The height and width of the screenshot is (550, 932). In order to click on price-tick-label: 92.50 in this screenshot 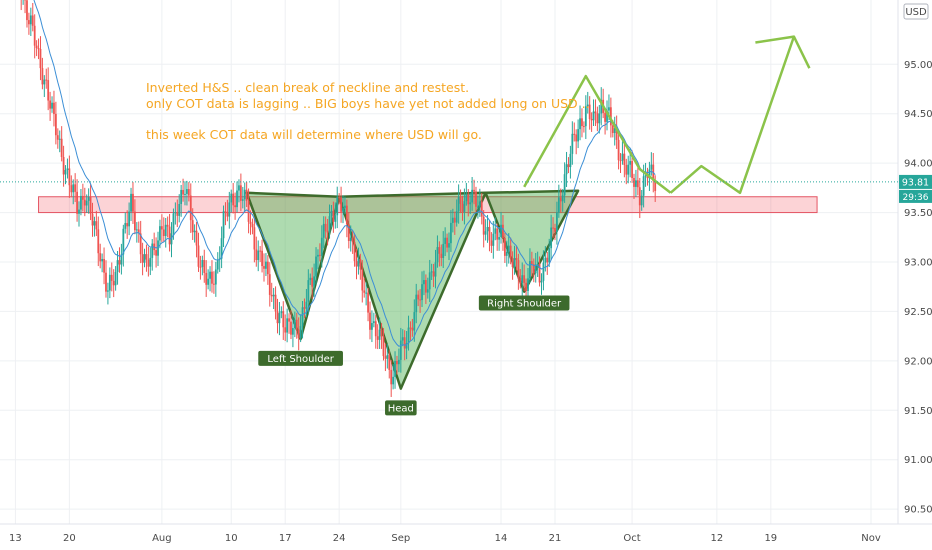, I will do `click(918, 312)`.